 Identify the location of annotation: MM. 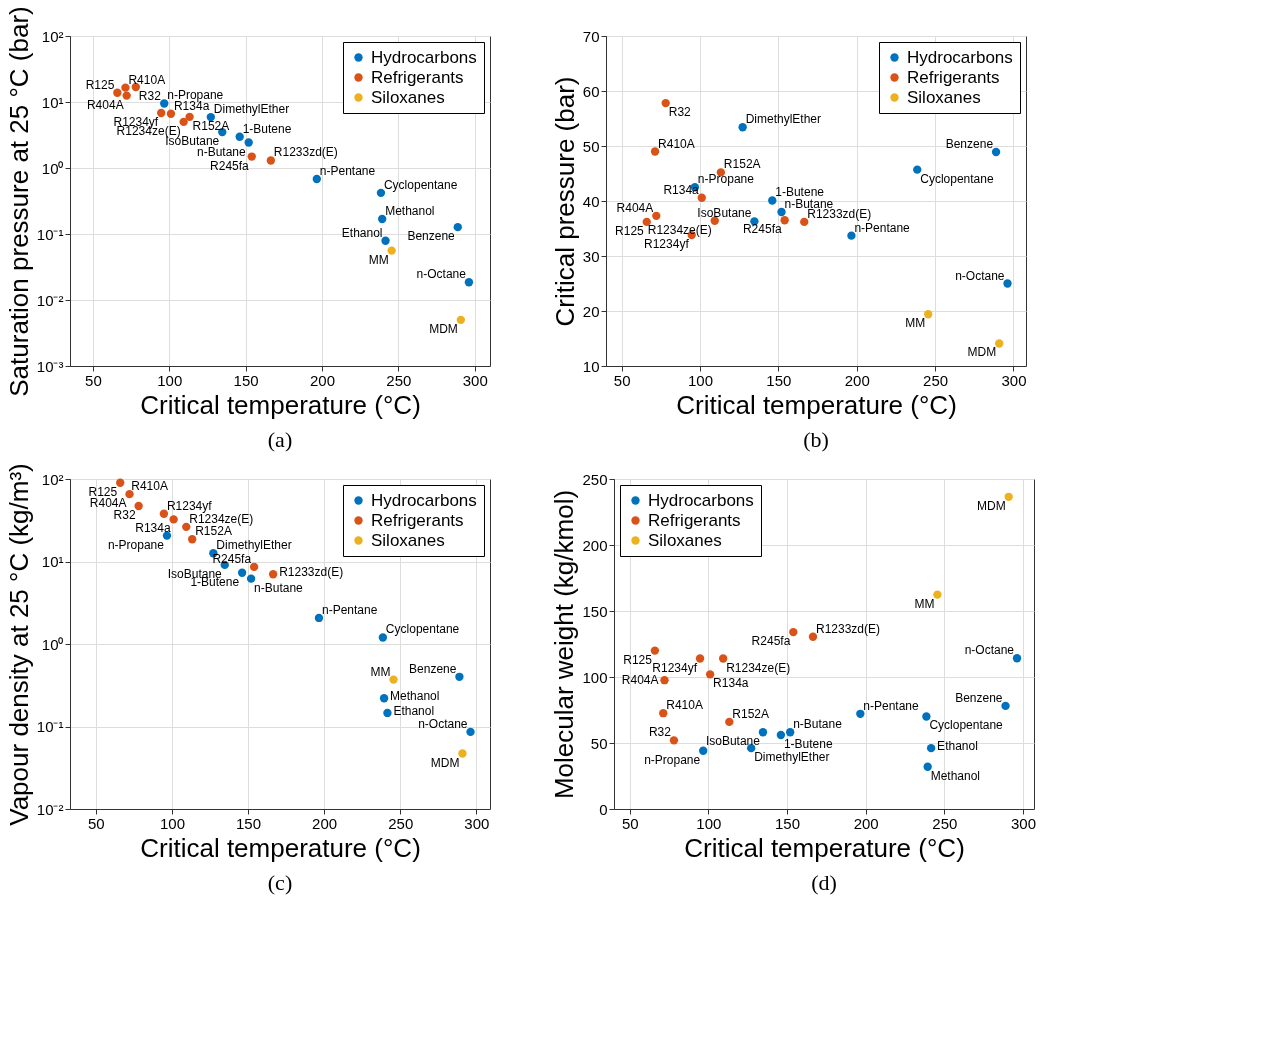
(380, 671).